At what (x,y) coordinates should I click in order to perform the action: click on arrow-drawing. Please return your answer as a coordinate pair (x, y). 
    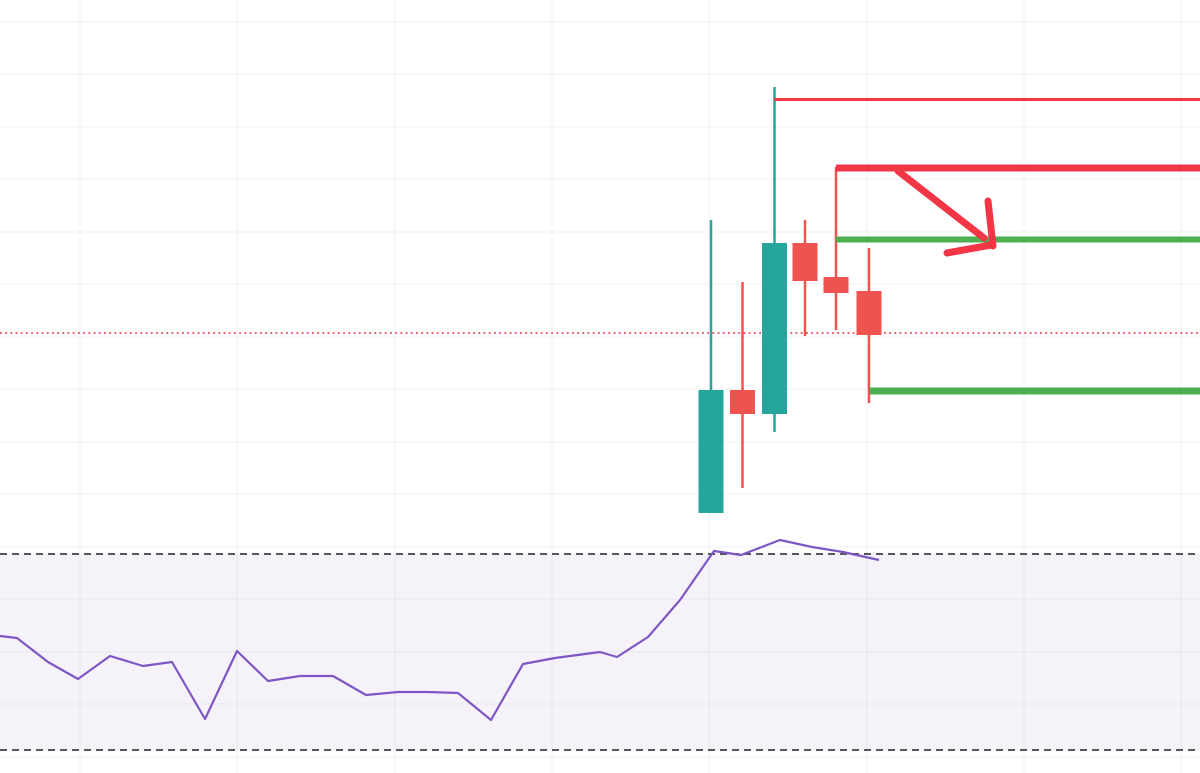
    Looking at the image, I should click on (945, 212).